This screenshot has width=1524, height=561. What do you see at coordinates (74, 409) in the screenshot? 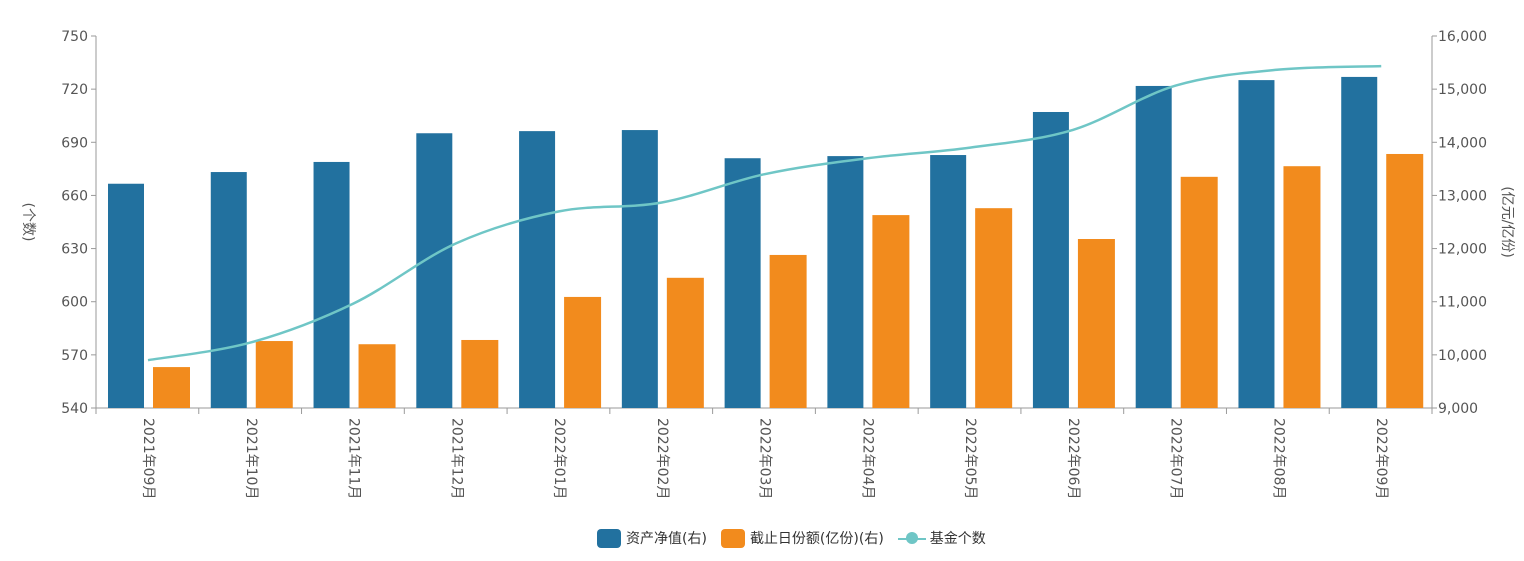
I see `left-tick-label: 540` at bounding box center [74, 409].